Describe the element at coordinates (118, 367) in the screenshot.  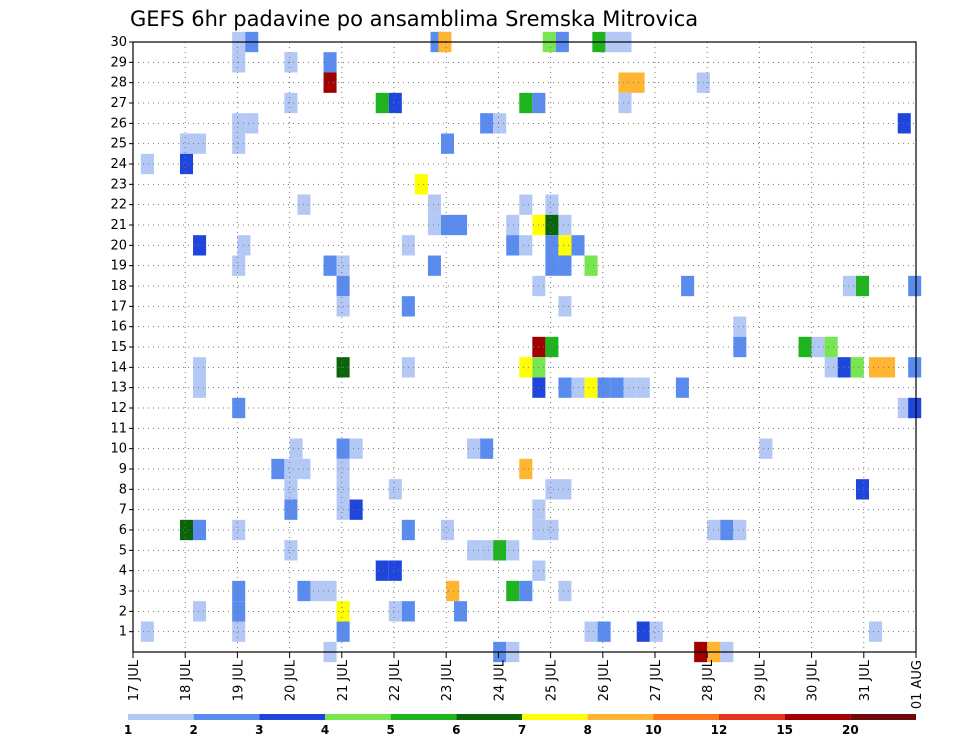
I see `y-tick-label: 14` at that location.